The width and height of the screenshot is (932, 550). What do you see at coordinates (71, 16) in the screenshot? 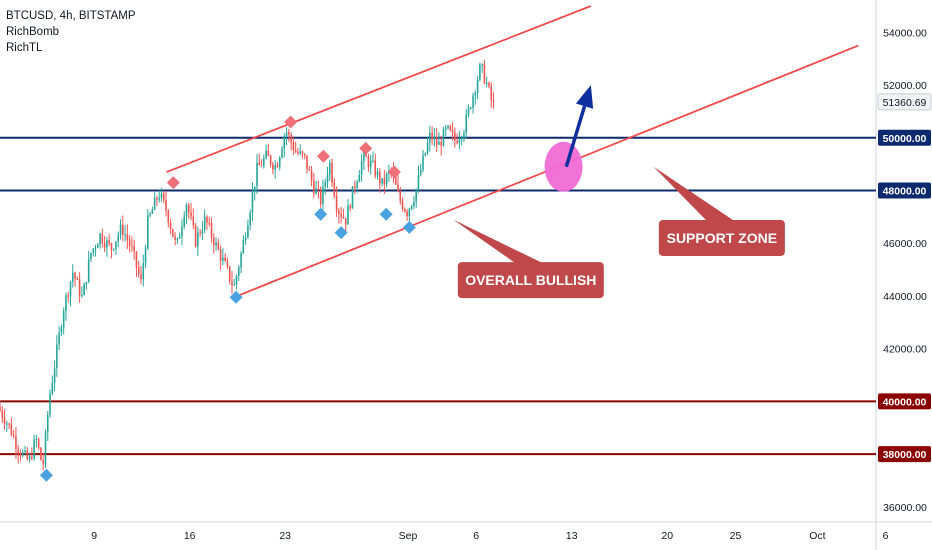
I see `symbol-label: BTCUSD, 4h, BITSTAMP` at bounding box center [71, 16].